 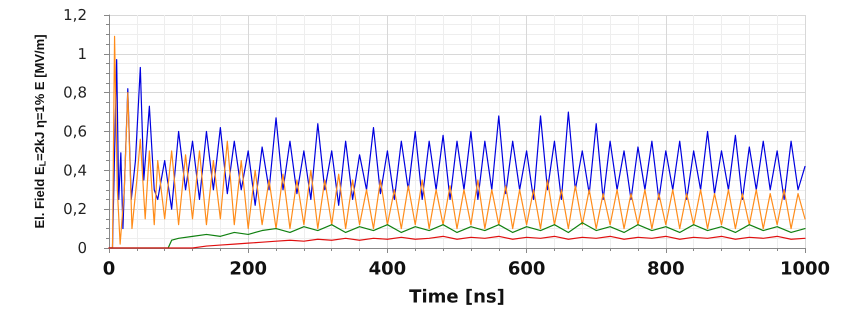 I want to click on x-axis-title: Time [ns], so click(x=457, y=297).